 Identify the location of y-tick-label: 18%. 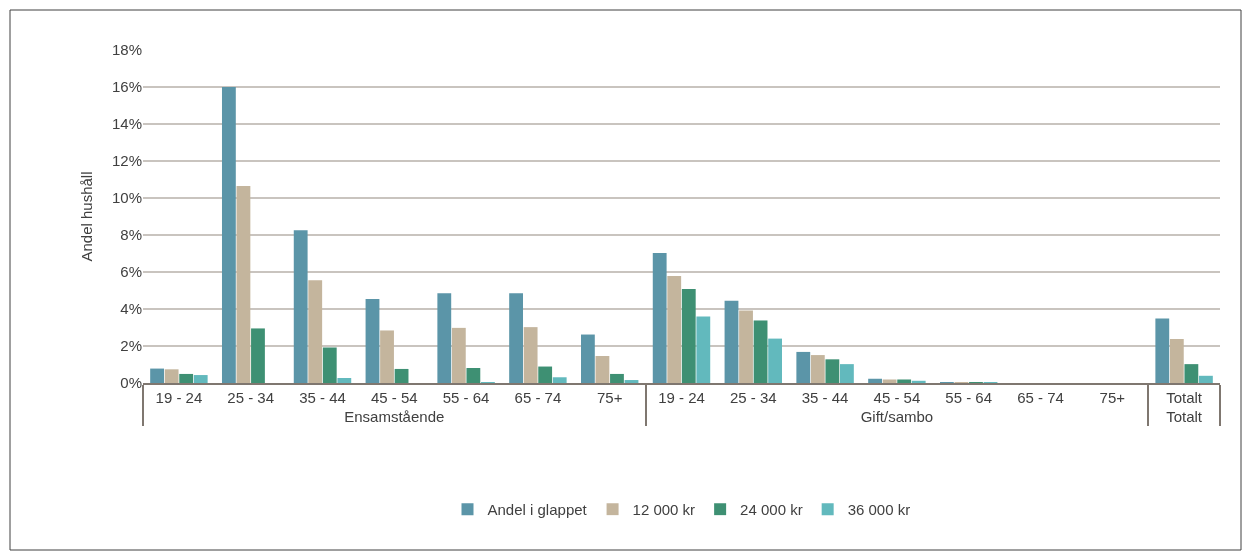
(126, 50).